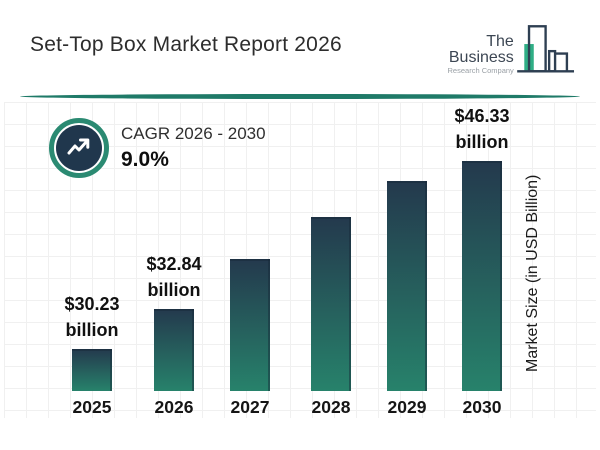 The width and height of the screenshot is (600, 450). I want to click on trend-arrow-icon, so click(78, 146).